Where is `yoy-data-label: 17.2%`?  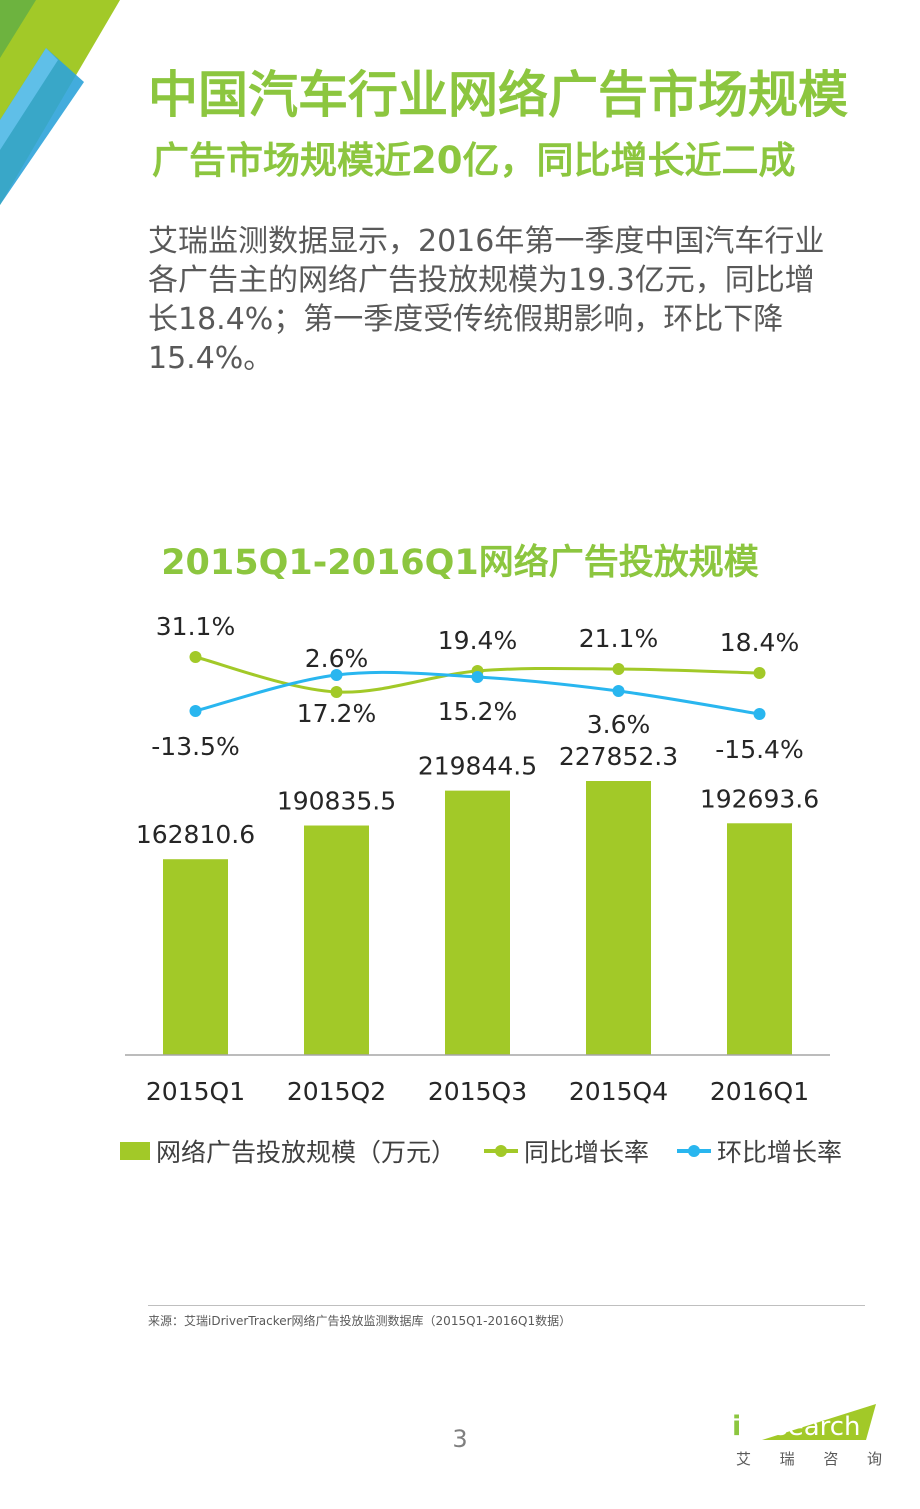 yoy-data-label: 17.2% is located at coordinates (336, 713).